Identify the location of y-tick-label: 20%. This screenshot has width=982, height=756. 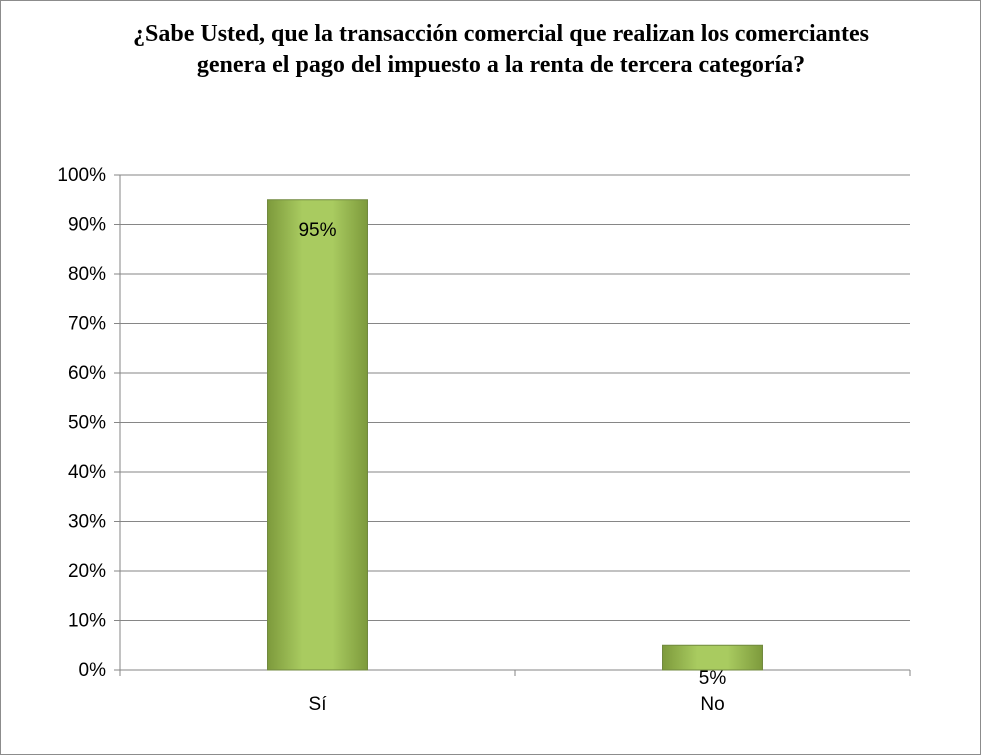
(87, 571).